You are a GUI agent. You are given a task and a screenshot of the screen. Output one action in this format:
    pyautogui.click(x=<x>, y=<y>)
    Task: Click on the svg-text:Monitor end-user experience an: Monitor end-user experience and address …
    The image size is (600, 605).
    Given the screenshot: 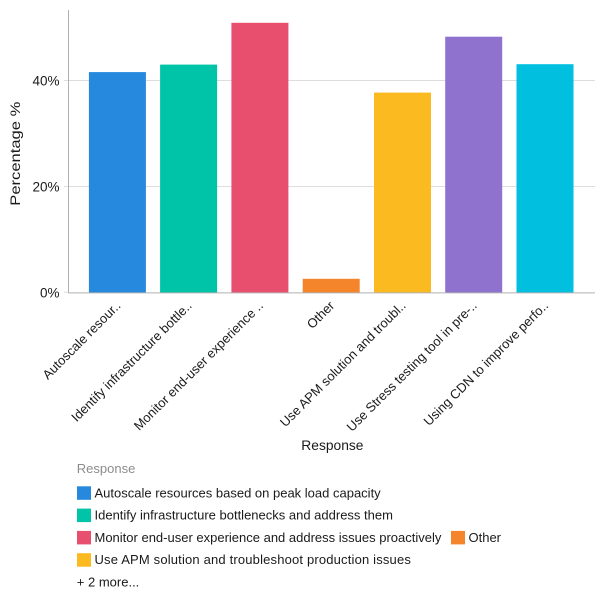 What is the action you would take?
    pyautogui.click(x=268, y=537)
    